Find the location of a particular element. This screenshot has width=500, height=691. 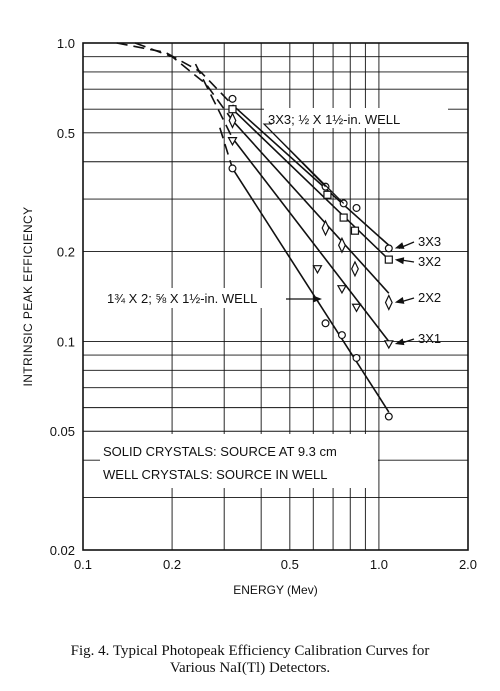

y-tick-label: 0.05 is located at coordinates (62, 431).